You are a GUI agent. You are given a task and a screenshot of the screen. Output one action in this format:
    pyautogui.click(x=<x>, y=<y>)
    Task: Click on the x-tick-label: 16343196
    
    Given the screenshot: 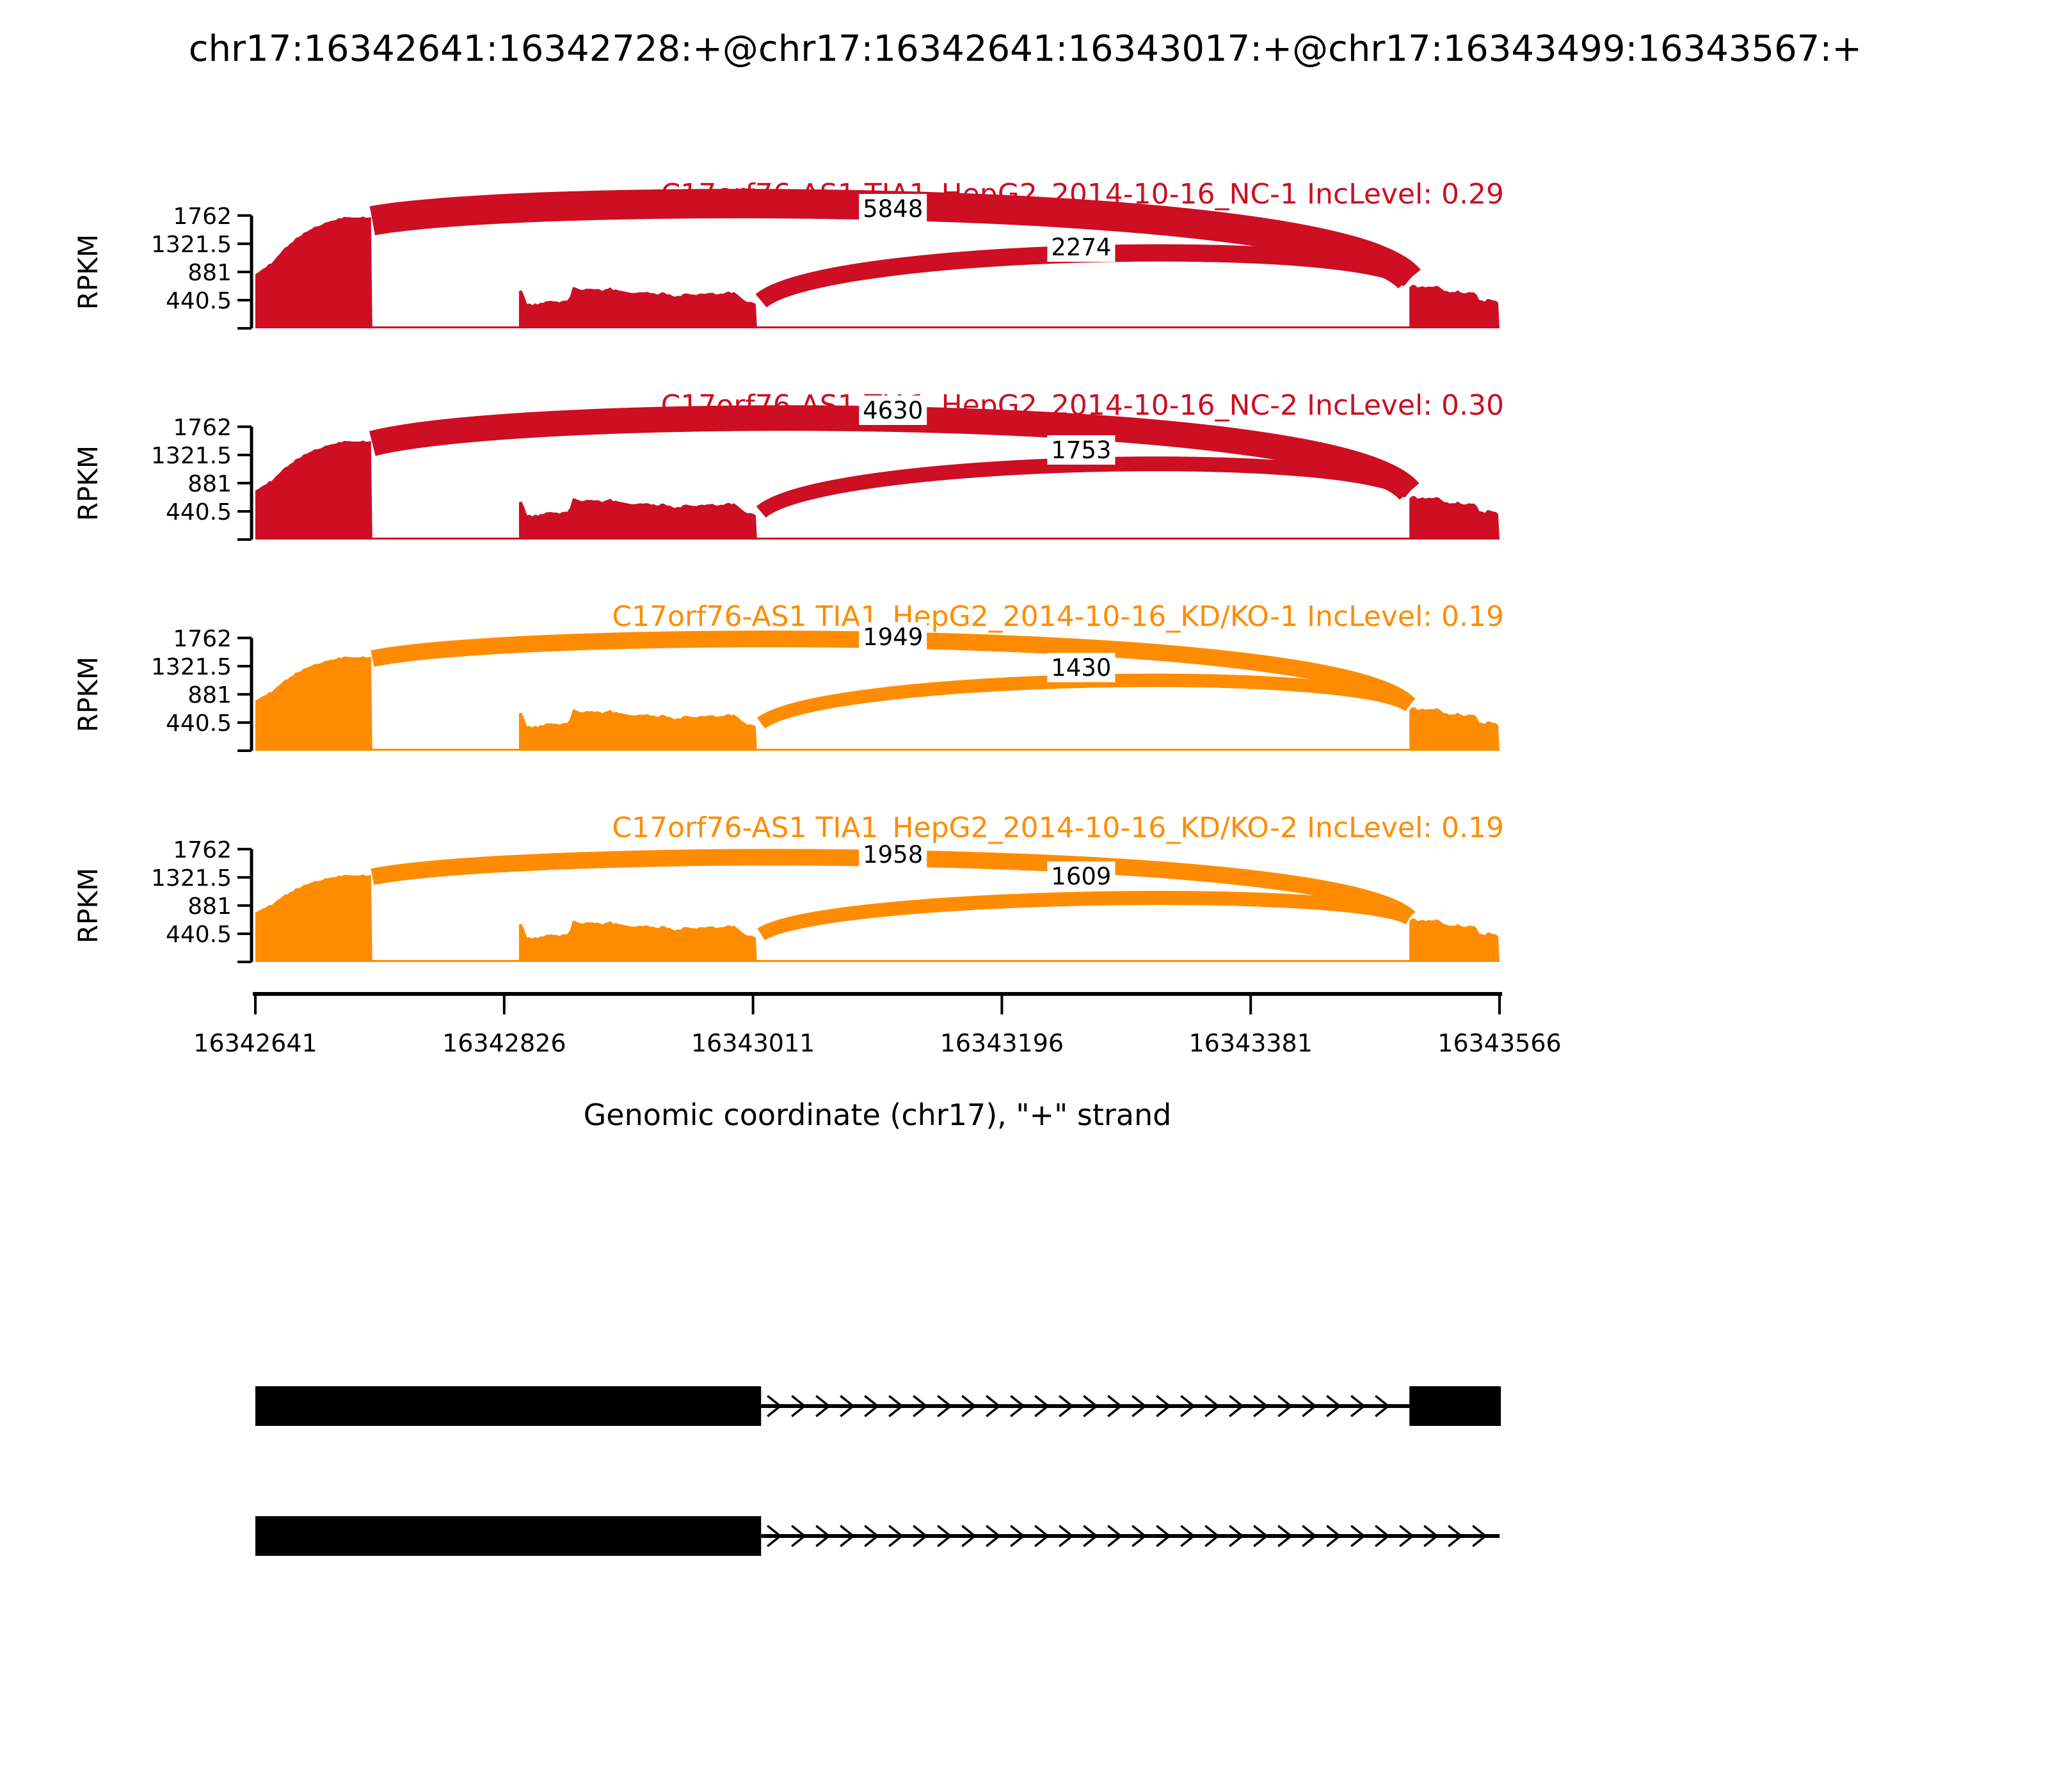 What is the action you would take?
    pyautogui.click(x=1002, y=1043)
    